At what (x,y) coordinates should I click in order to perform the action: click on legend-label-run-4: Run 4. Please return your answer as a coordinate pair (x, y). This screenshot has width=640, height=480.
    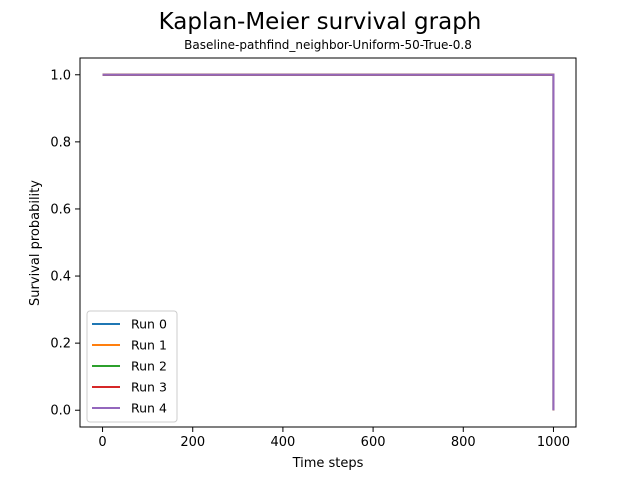
    Looking at the image, I should click on (149, 408).